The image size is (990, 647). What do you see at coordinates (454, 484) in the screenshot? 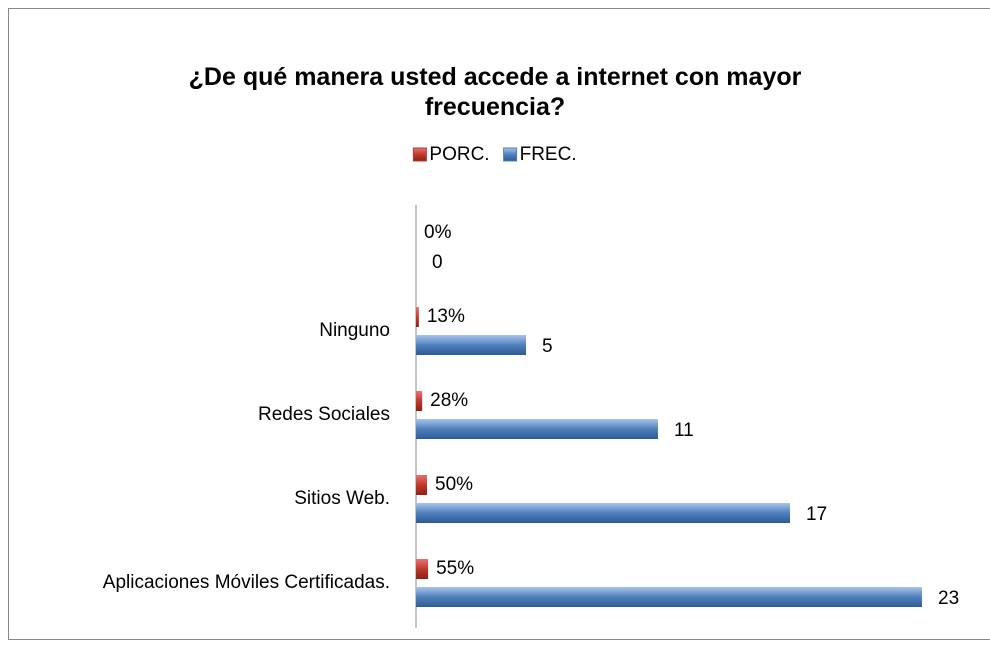
I see `data-label: 50%` at bounding box center [454, 484].